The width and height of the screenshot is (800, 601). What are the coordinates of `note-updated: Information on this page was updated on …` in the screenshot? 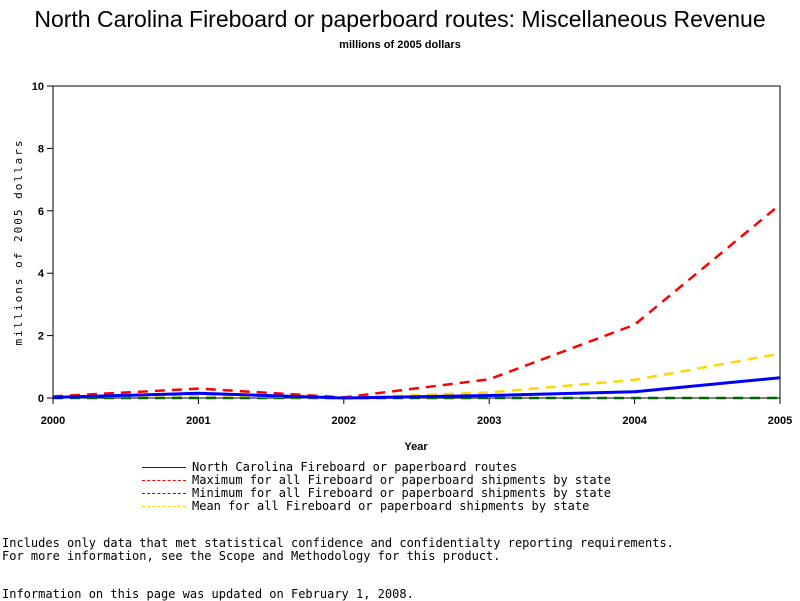 It's located at (208, 594).